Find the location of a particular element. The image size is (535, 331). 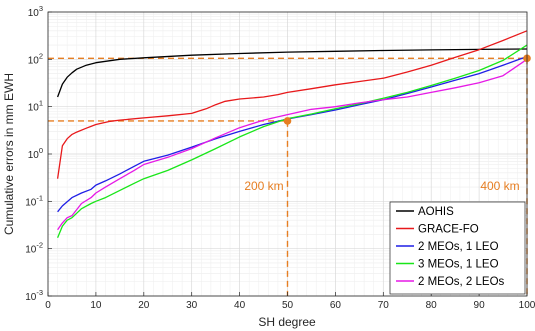

y-tick-label: 10¹ is located at coordinates (35, 106).